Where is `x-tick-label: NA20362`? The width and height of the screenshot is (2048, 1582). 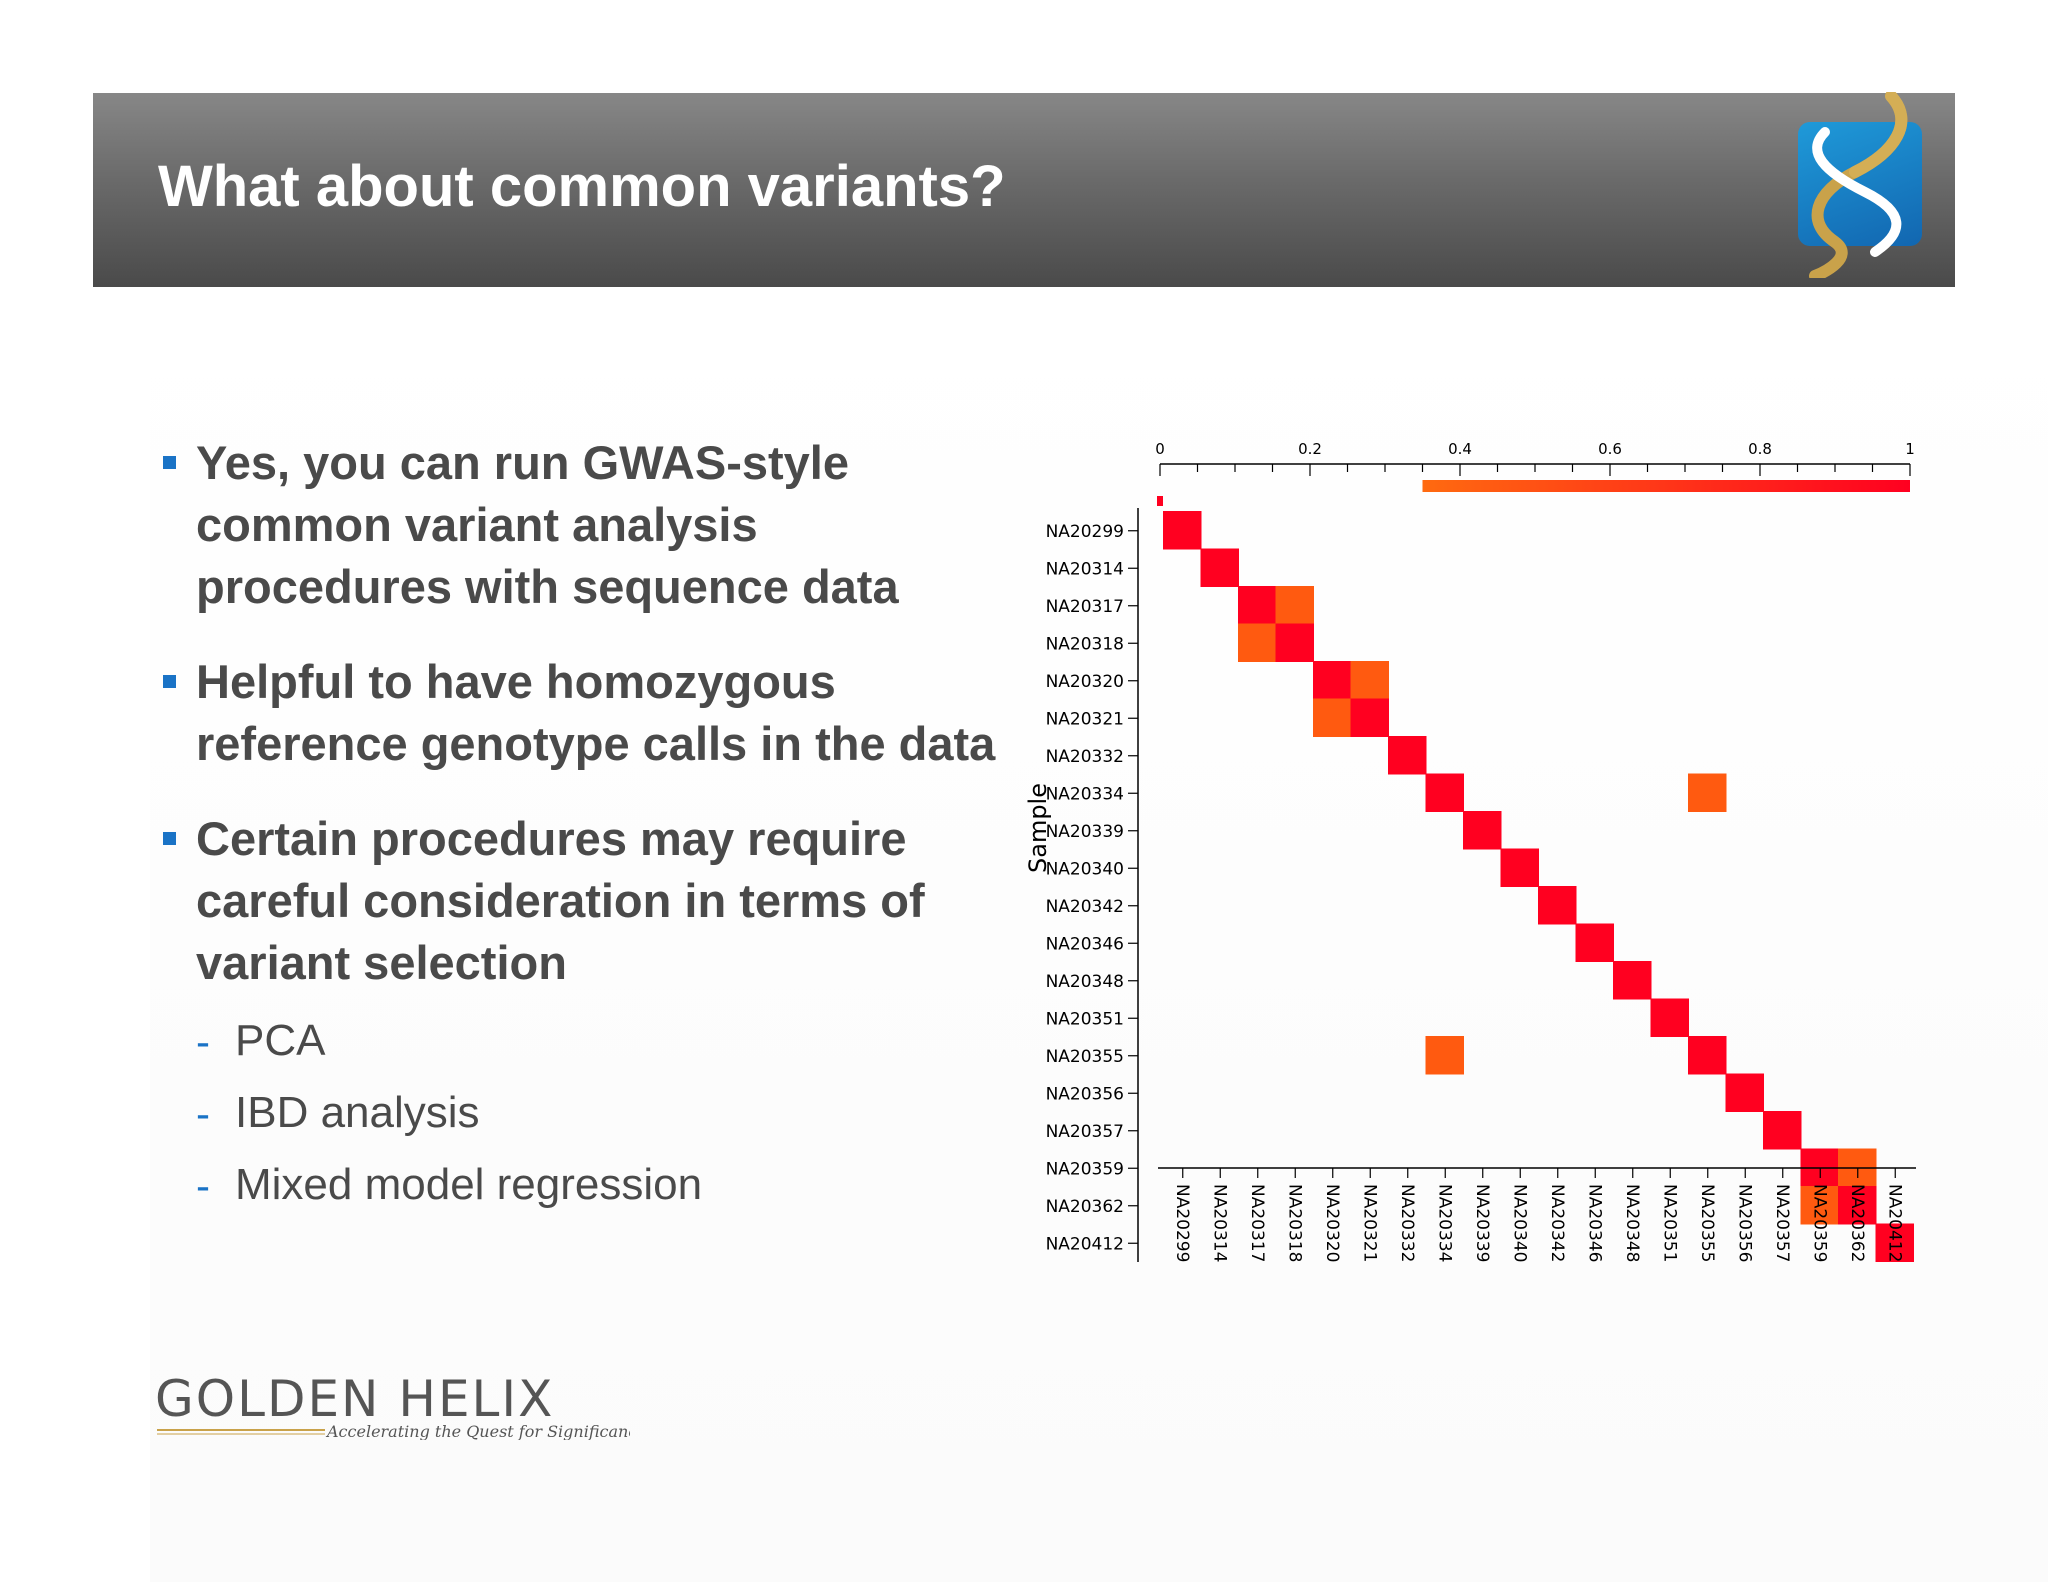 x-tick-label: NA20362 is located at coordinates (1857, 1223).